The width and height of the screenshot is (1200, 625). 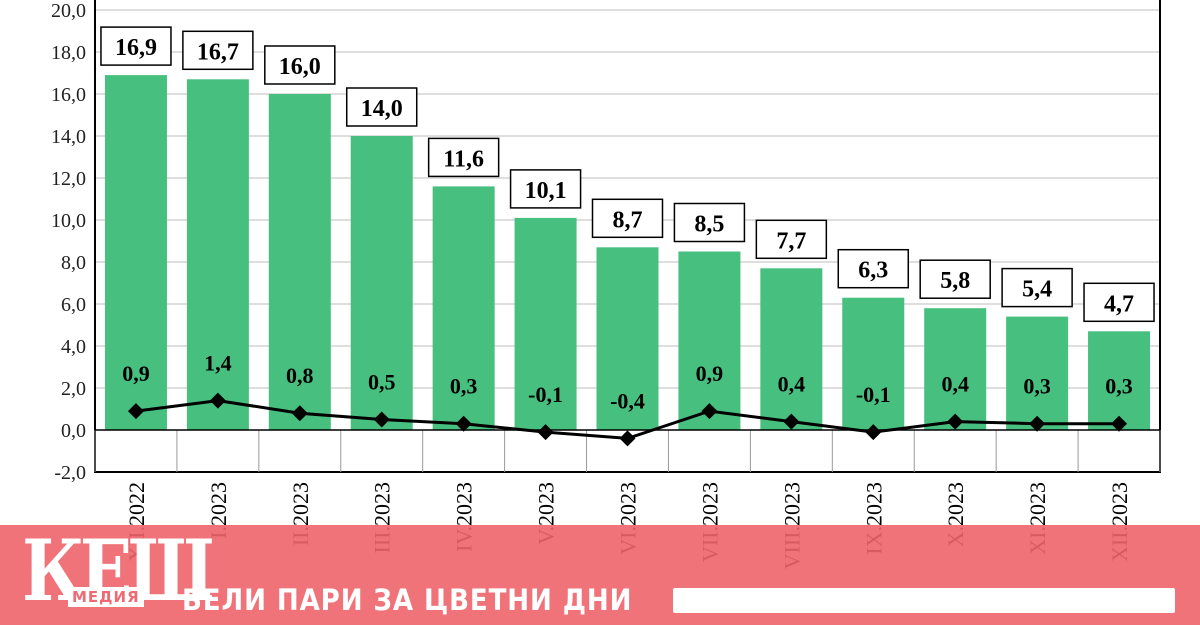 I want to click on y-tick-label: 4,0, so click(x=73, y=347).